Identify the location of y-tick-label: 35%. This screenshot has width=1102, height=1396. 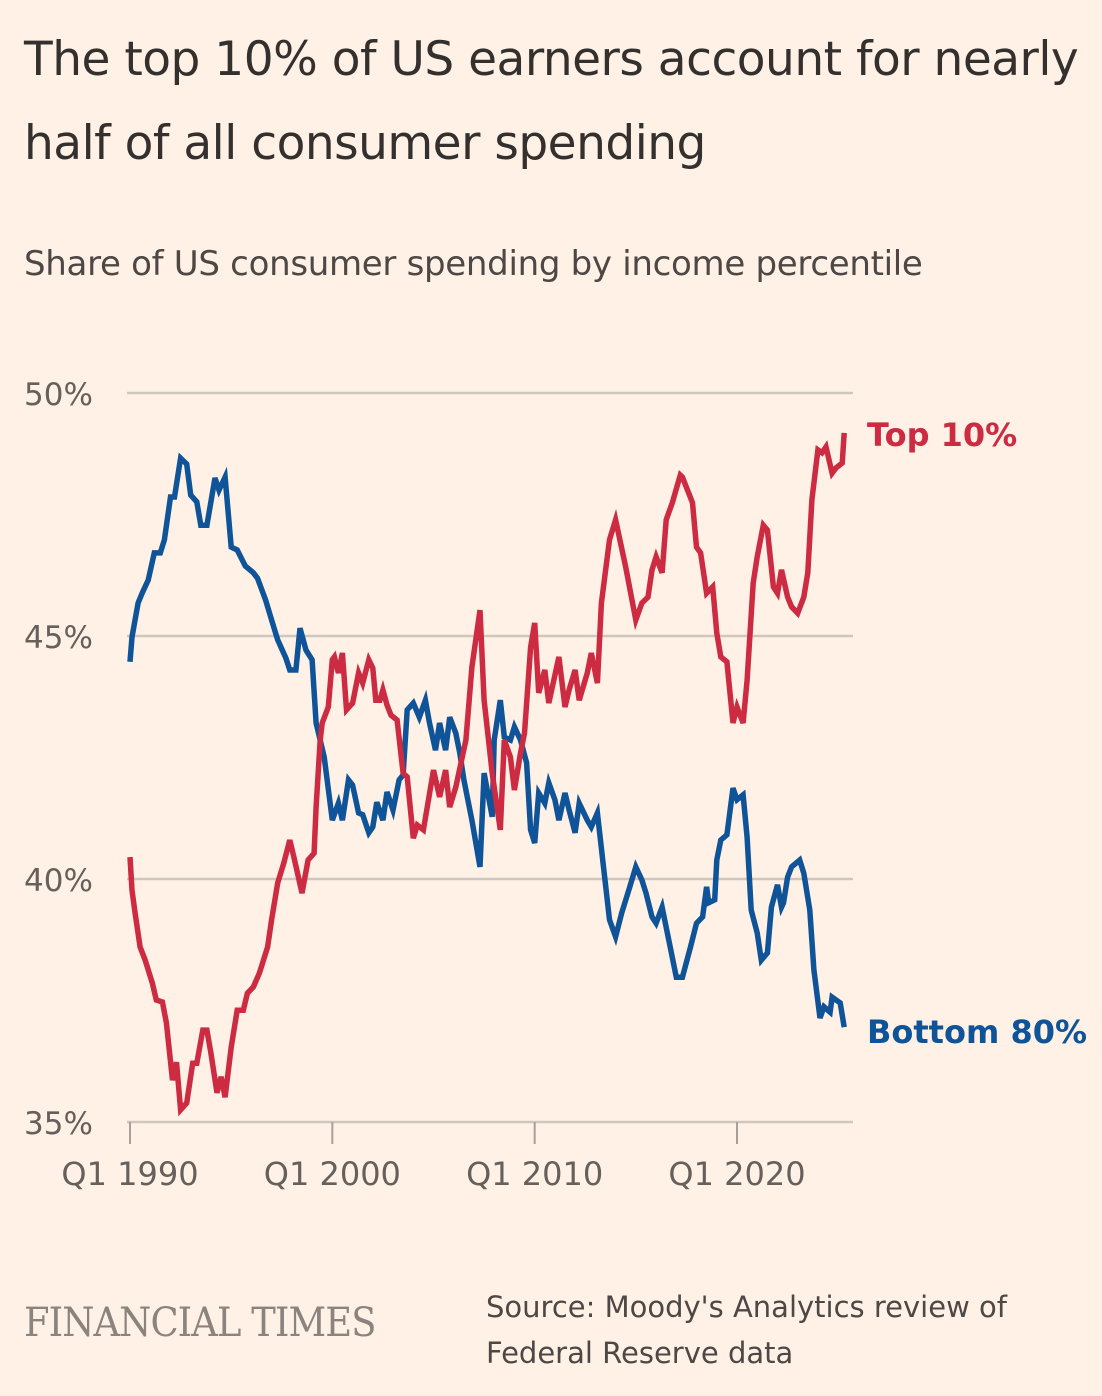
(58, 1124).